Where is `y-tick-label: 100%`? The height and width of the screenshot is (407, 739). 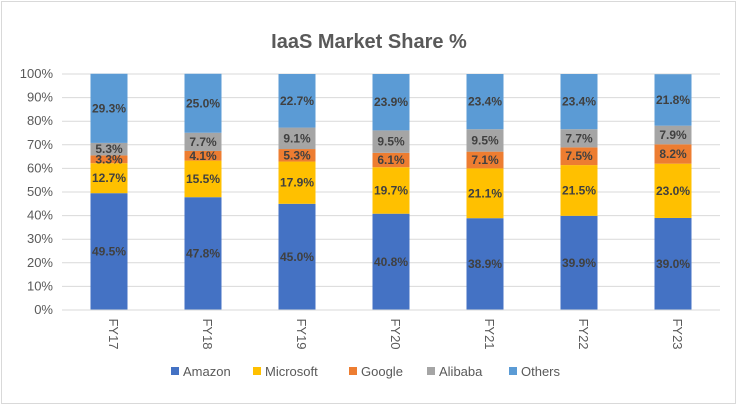 y-tick-label: 100% is located at coordinates (37, 73).